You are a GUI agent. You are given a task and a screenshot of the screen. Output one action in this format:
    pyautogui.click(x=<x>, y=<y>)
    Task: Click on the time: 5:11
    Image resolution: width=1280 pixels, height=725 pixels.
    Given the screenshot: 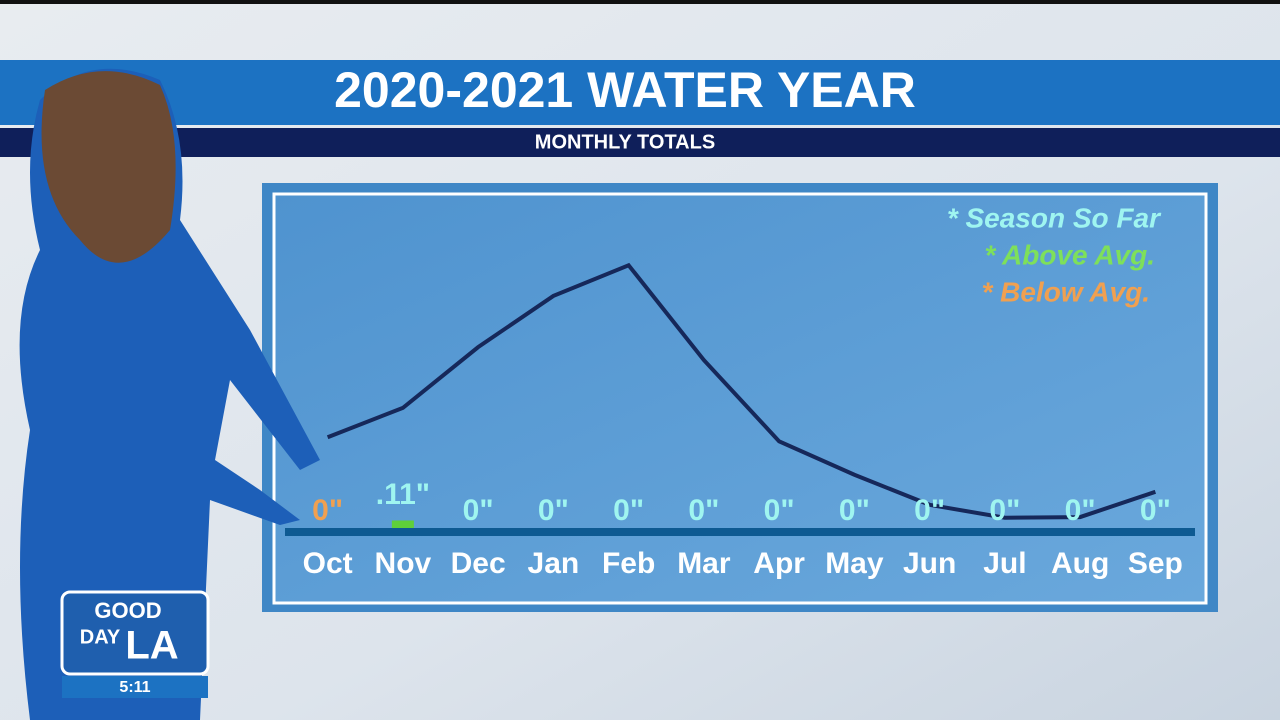 What is the action you would take?
    pyautogui.click(x=134, y=687)
    